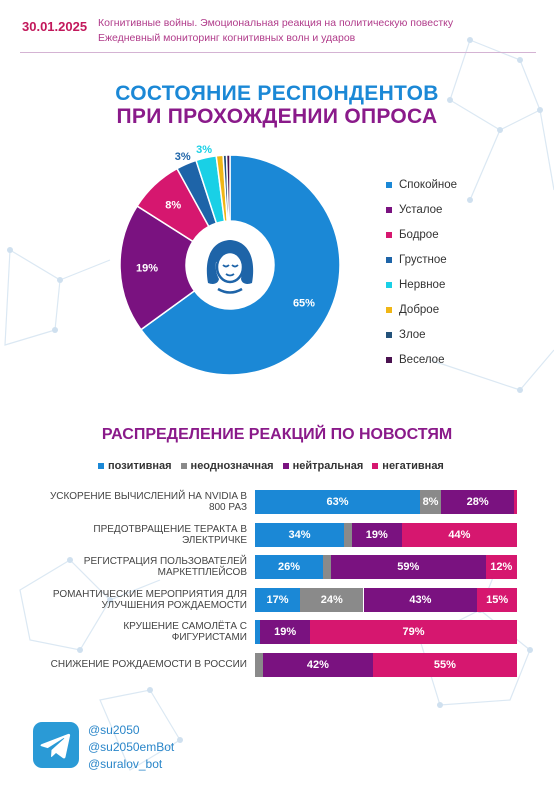  Describe the element at coordinates (422, 359) in the screenshot. I see `legend-label: Веселое` at that location.